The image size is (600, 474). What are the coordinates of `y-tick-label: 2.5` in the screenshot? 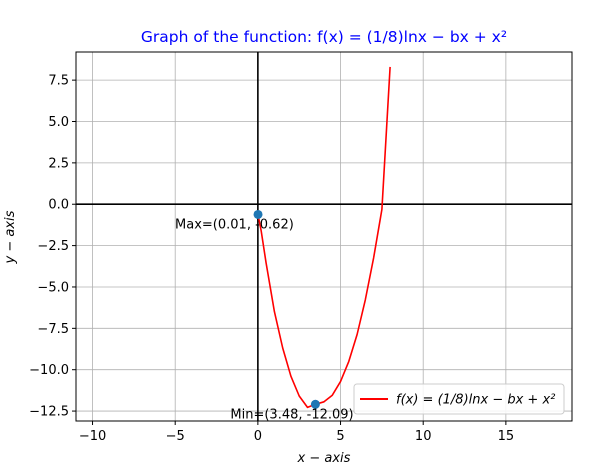 It's located at (58, 163).